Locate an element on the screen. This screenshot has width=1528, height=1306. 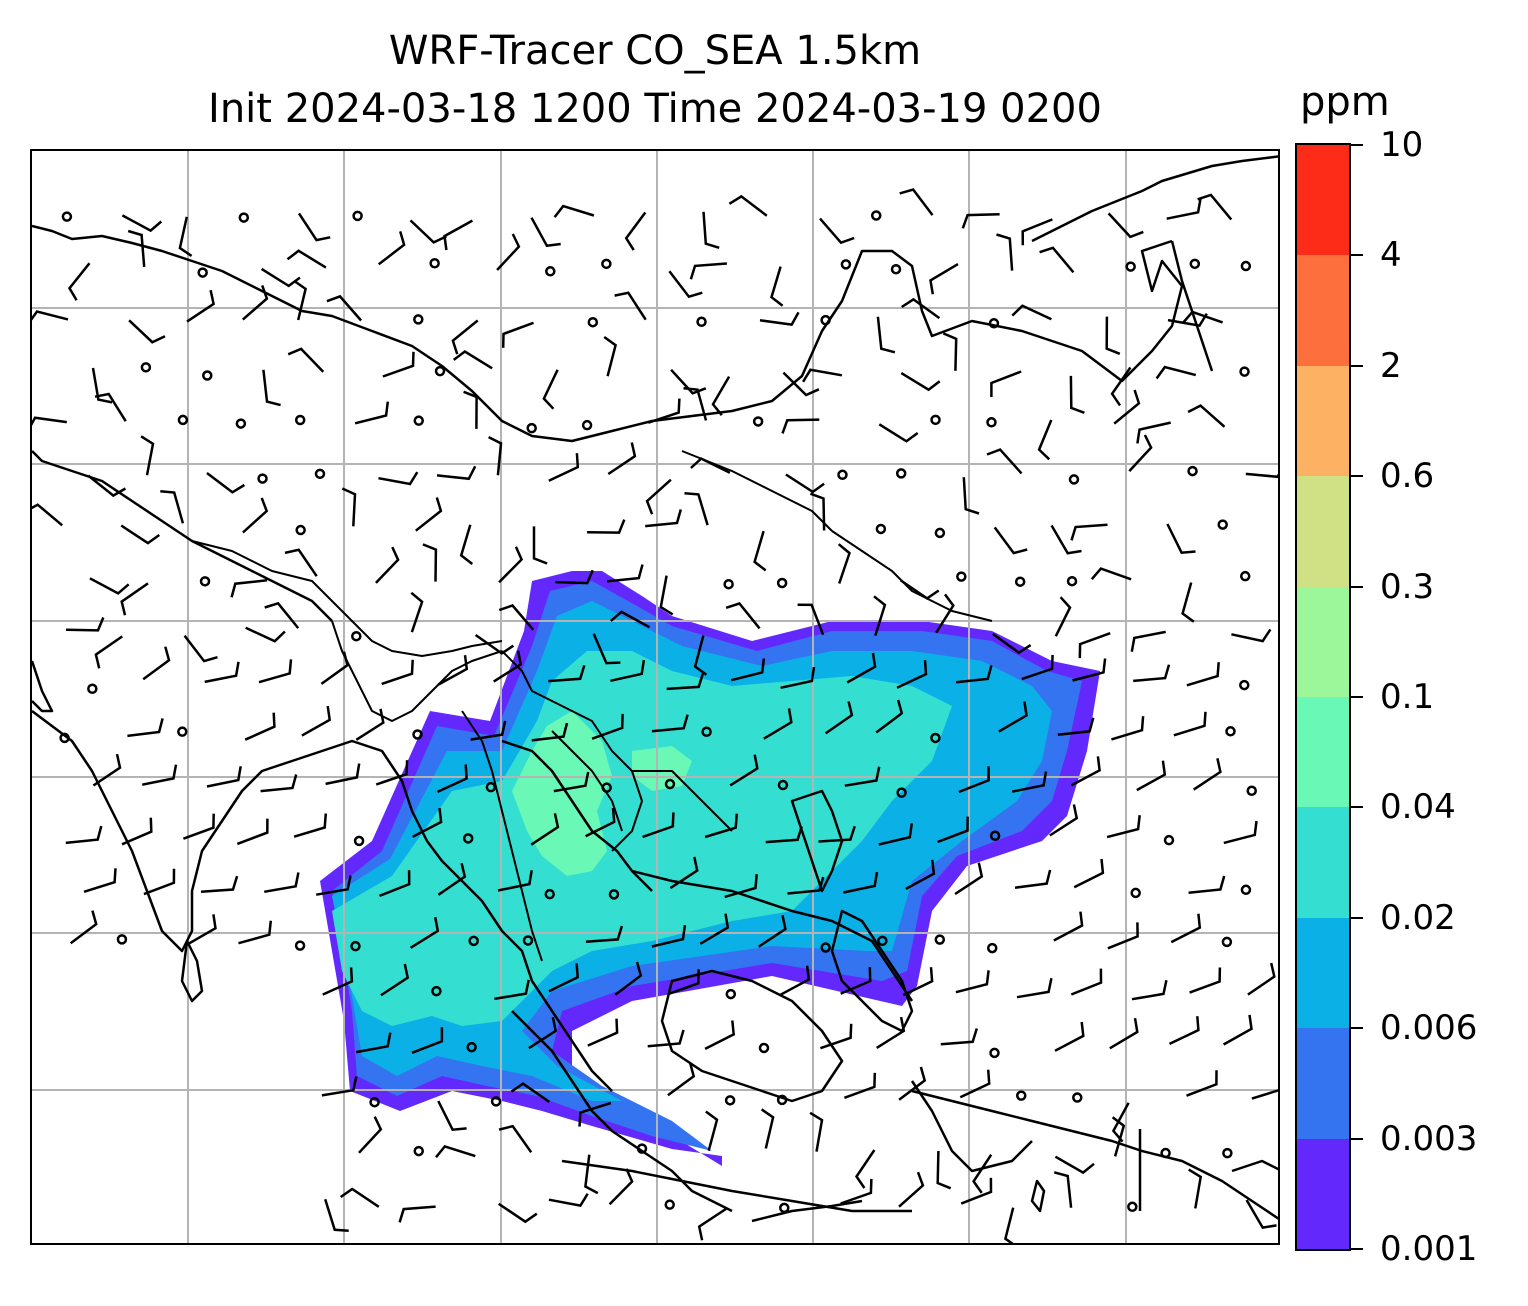
chart-title-line-1: WRF-Tracer CO_SEA 1.5km is located at coordinates (655, 51).